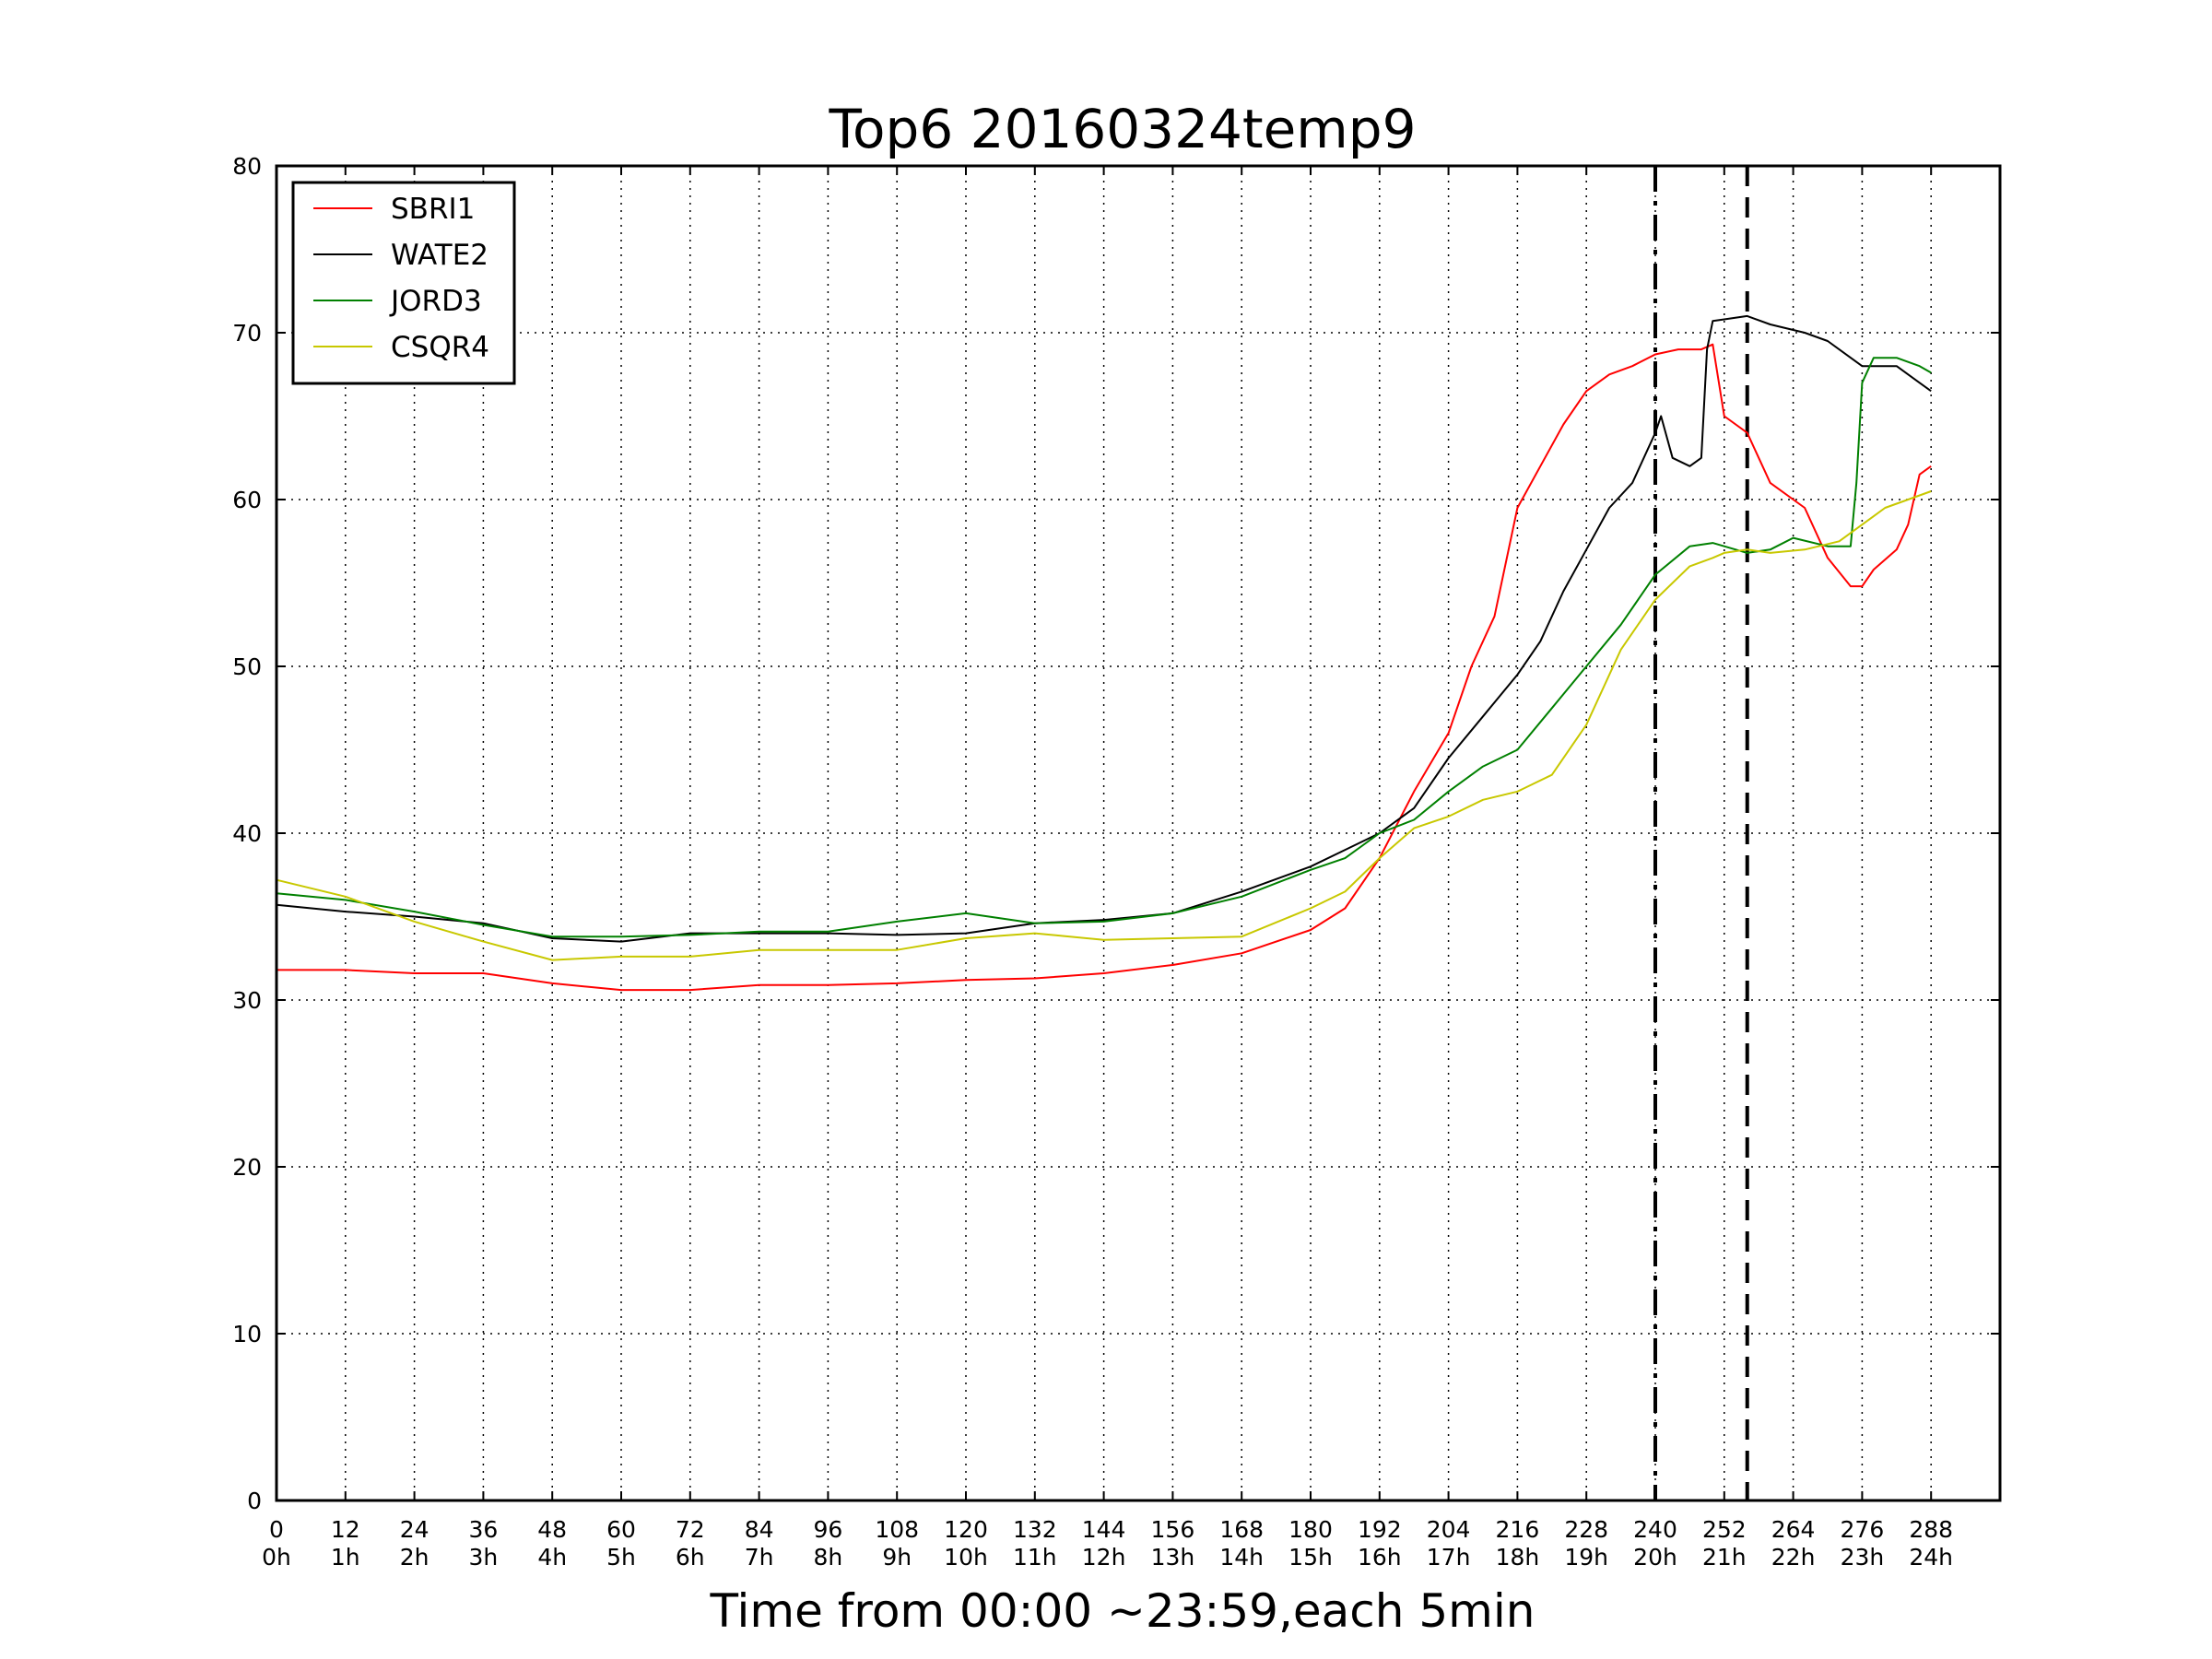  Describe the element at coordinates (247, 500) in the screenshot. I see `y-tick-label: 60` at that location.